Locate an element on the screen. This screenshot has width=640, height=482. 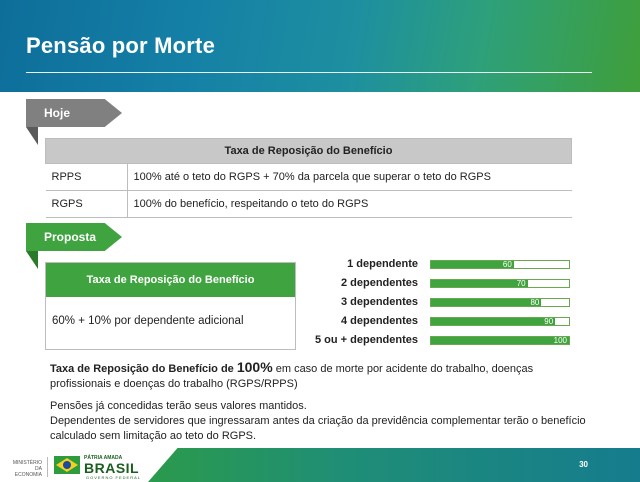
bar-track: 80 is located at coordinates (500, 302).